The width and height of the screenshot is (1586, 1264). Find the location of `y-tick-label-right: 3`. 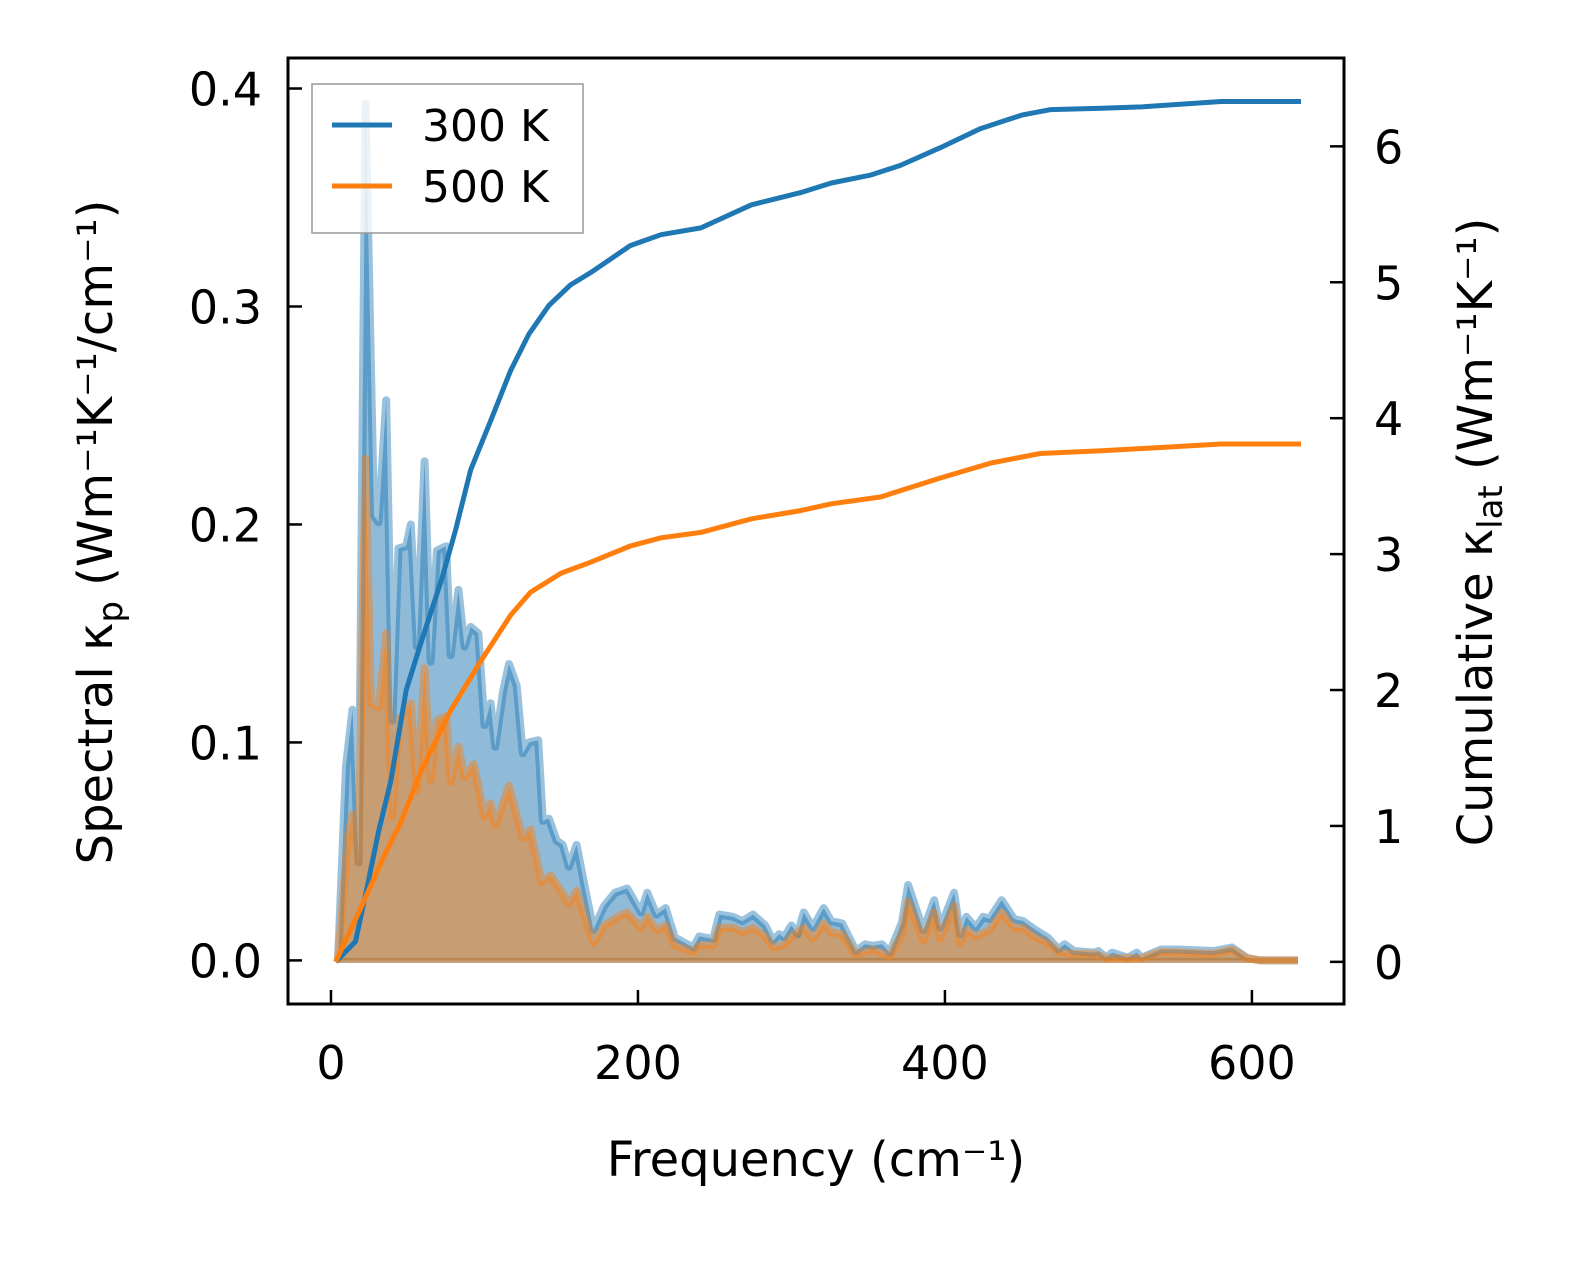

y-tick-label-right: 3 is located at coordinates (1388, 555).